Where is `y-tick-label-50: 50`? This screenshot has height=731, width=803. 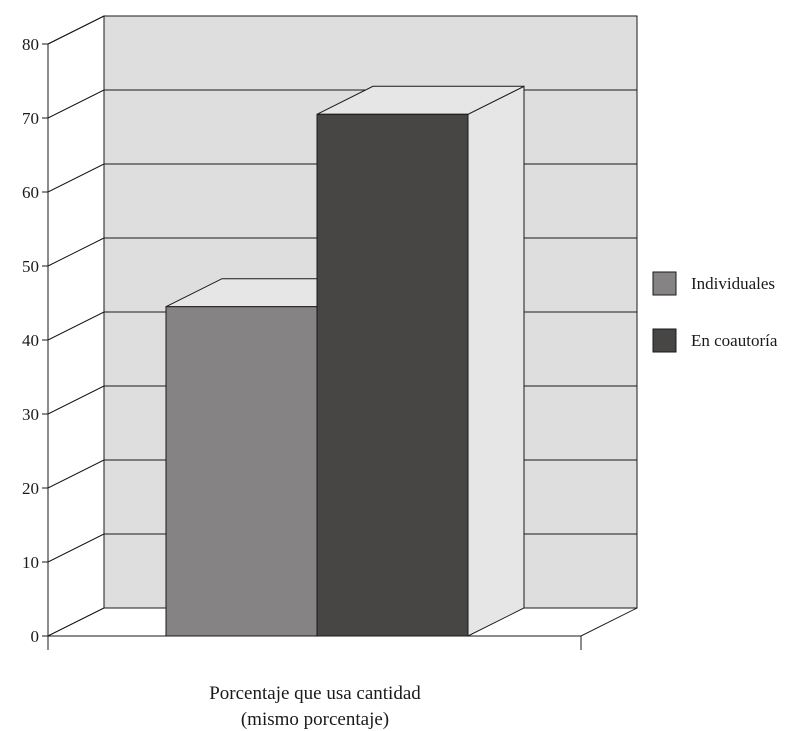 y-tick-label-50: 50 is located at coordinates (30, 266).